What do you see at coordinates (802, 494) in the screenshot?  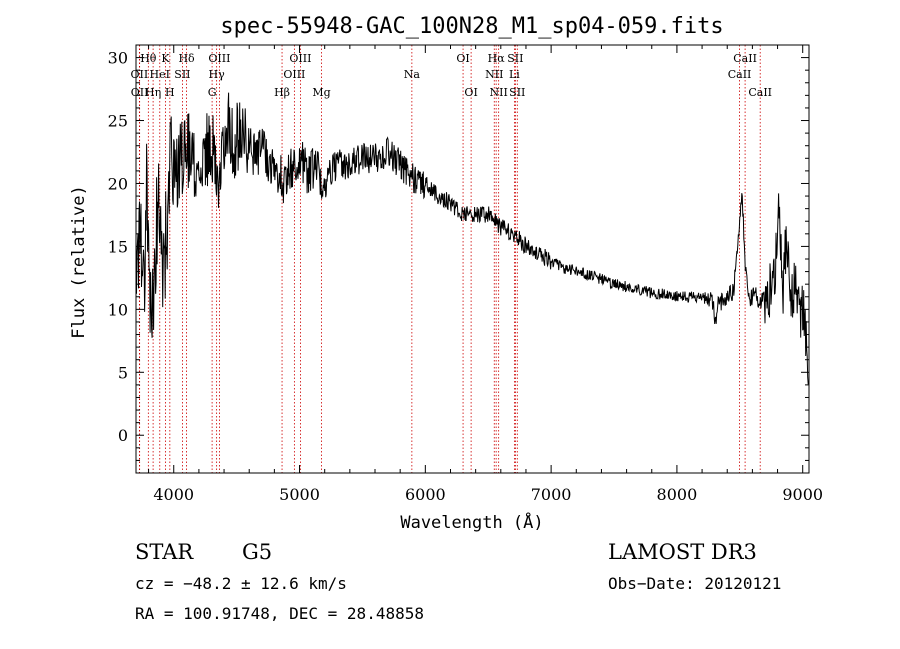 I see `x-tick-label: 9000` at bounding box center [802, 494].